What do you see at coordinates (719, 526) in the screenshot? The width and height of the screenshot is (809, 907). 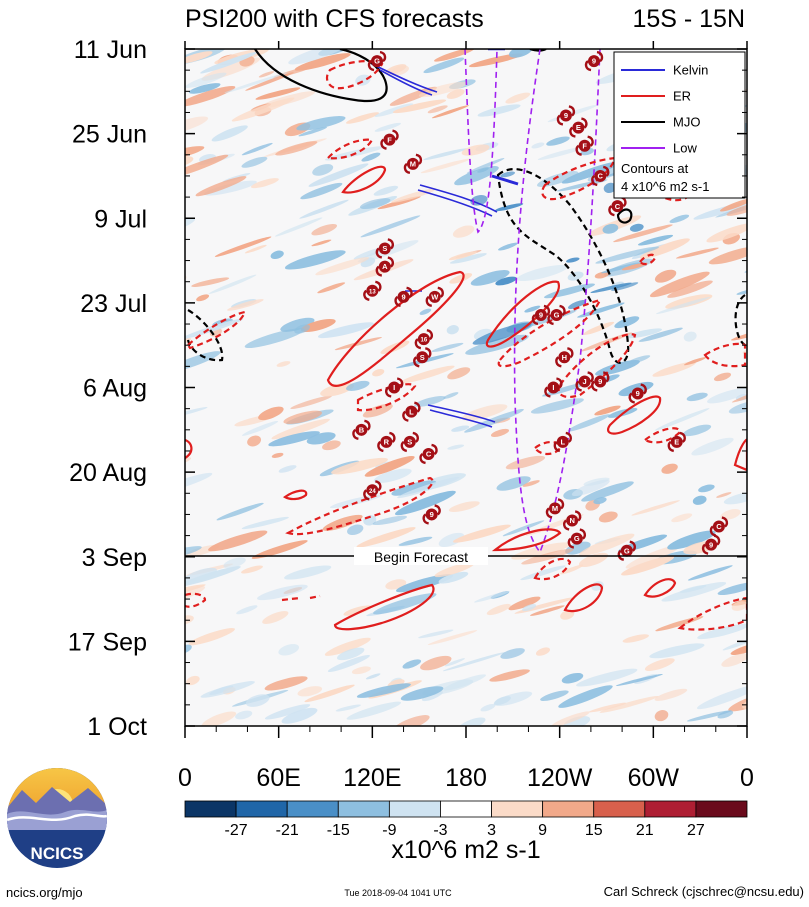 I see `storm-label: C` at bounding box center [719, 526].